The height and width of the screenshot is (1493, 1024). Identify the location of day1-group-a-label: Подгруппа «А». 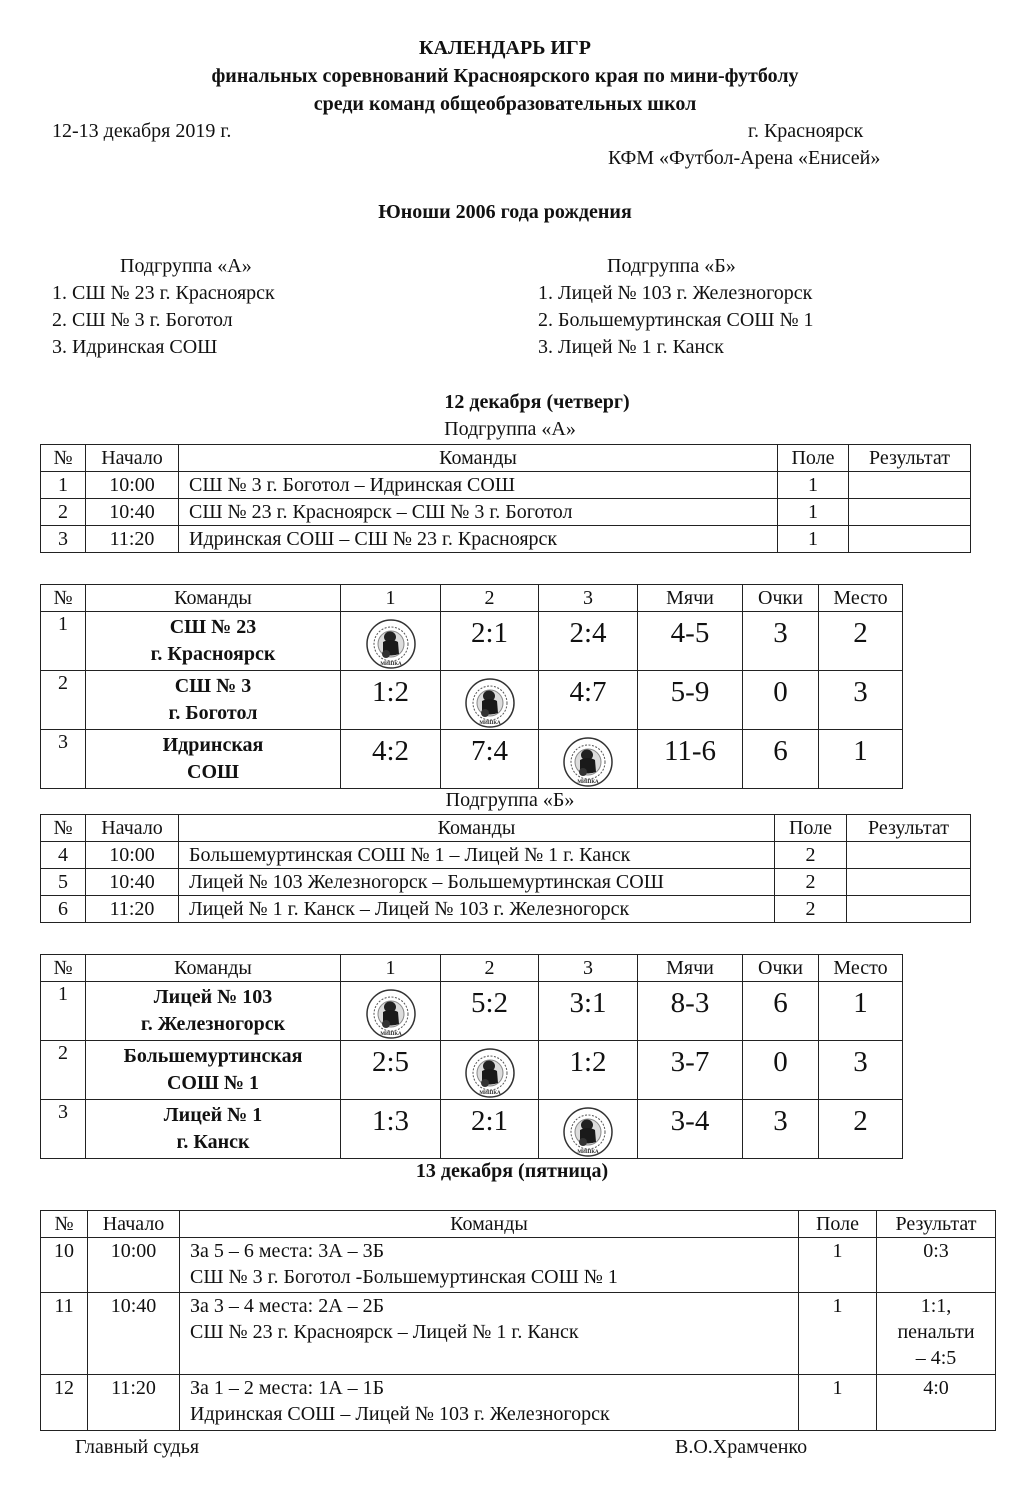
(510, 429).